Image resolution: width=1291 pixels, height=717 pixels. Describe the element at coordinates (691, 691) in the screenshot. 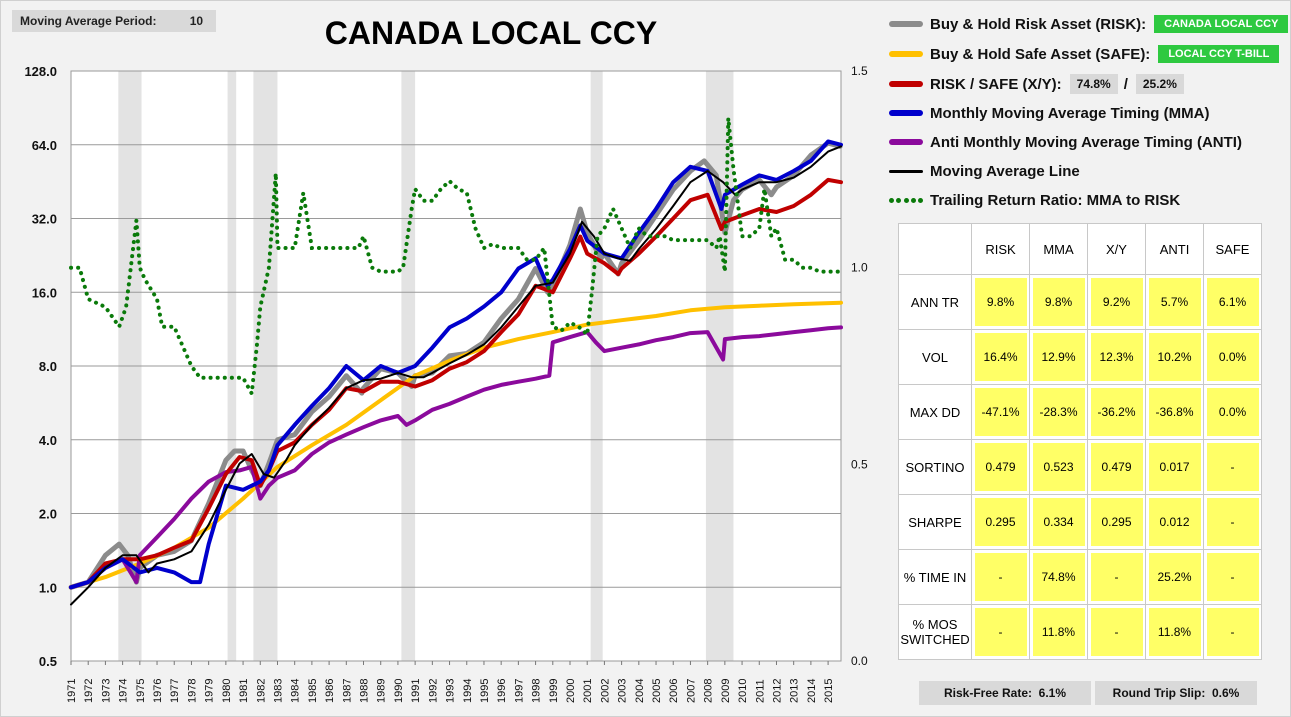

I see `x-tick-label: 2007` at that location.